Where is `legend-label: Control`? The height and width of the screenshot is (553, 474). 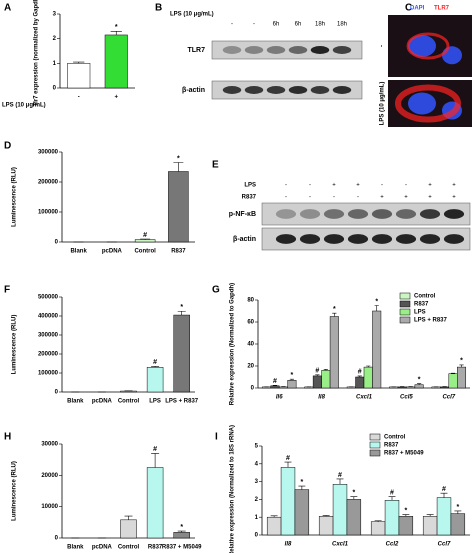
legend-label: Control is located at coordinates (425, 297).